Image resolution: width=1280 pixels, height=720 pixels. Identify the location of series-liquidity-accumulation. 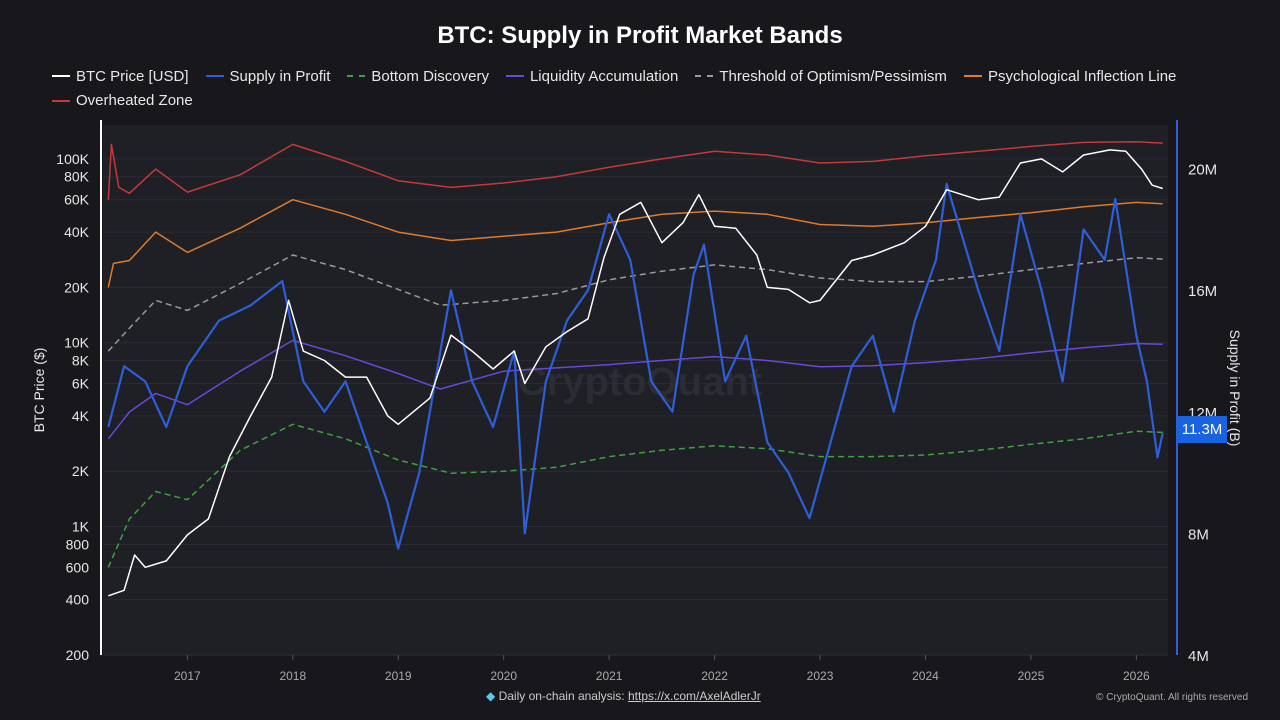
(635, 389).